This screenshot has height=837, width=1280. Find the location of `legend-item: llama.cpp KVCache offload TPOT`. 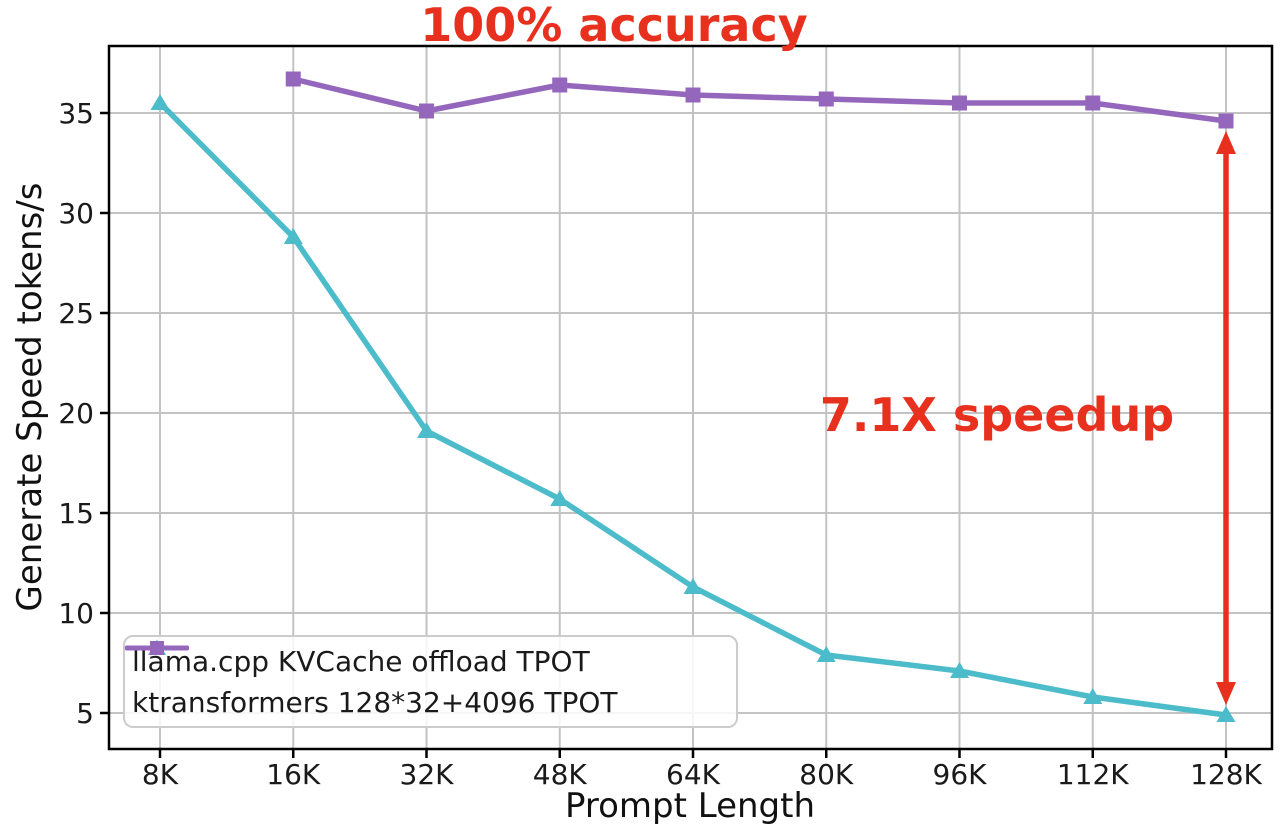

legend-item: llama.cpp KVCache offload TPOT is located at coordinates (430, 660).